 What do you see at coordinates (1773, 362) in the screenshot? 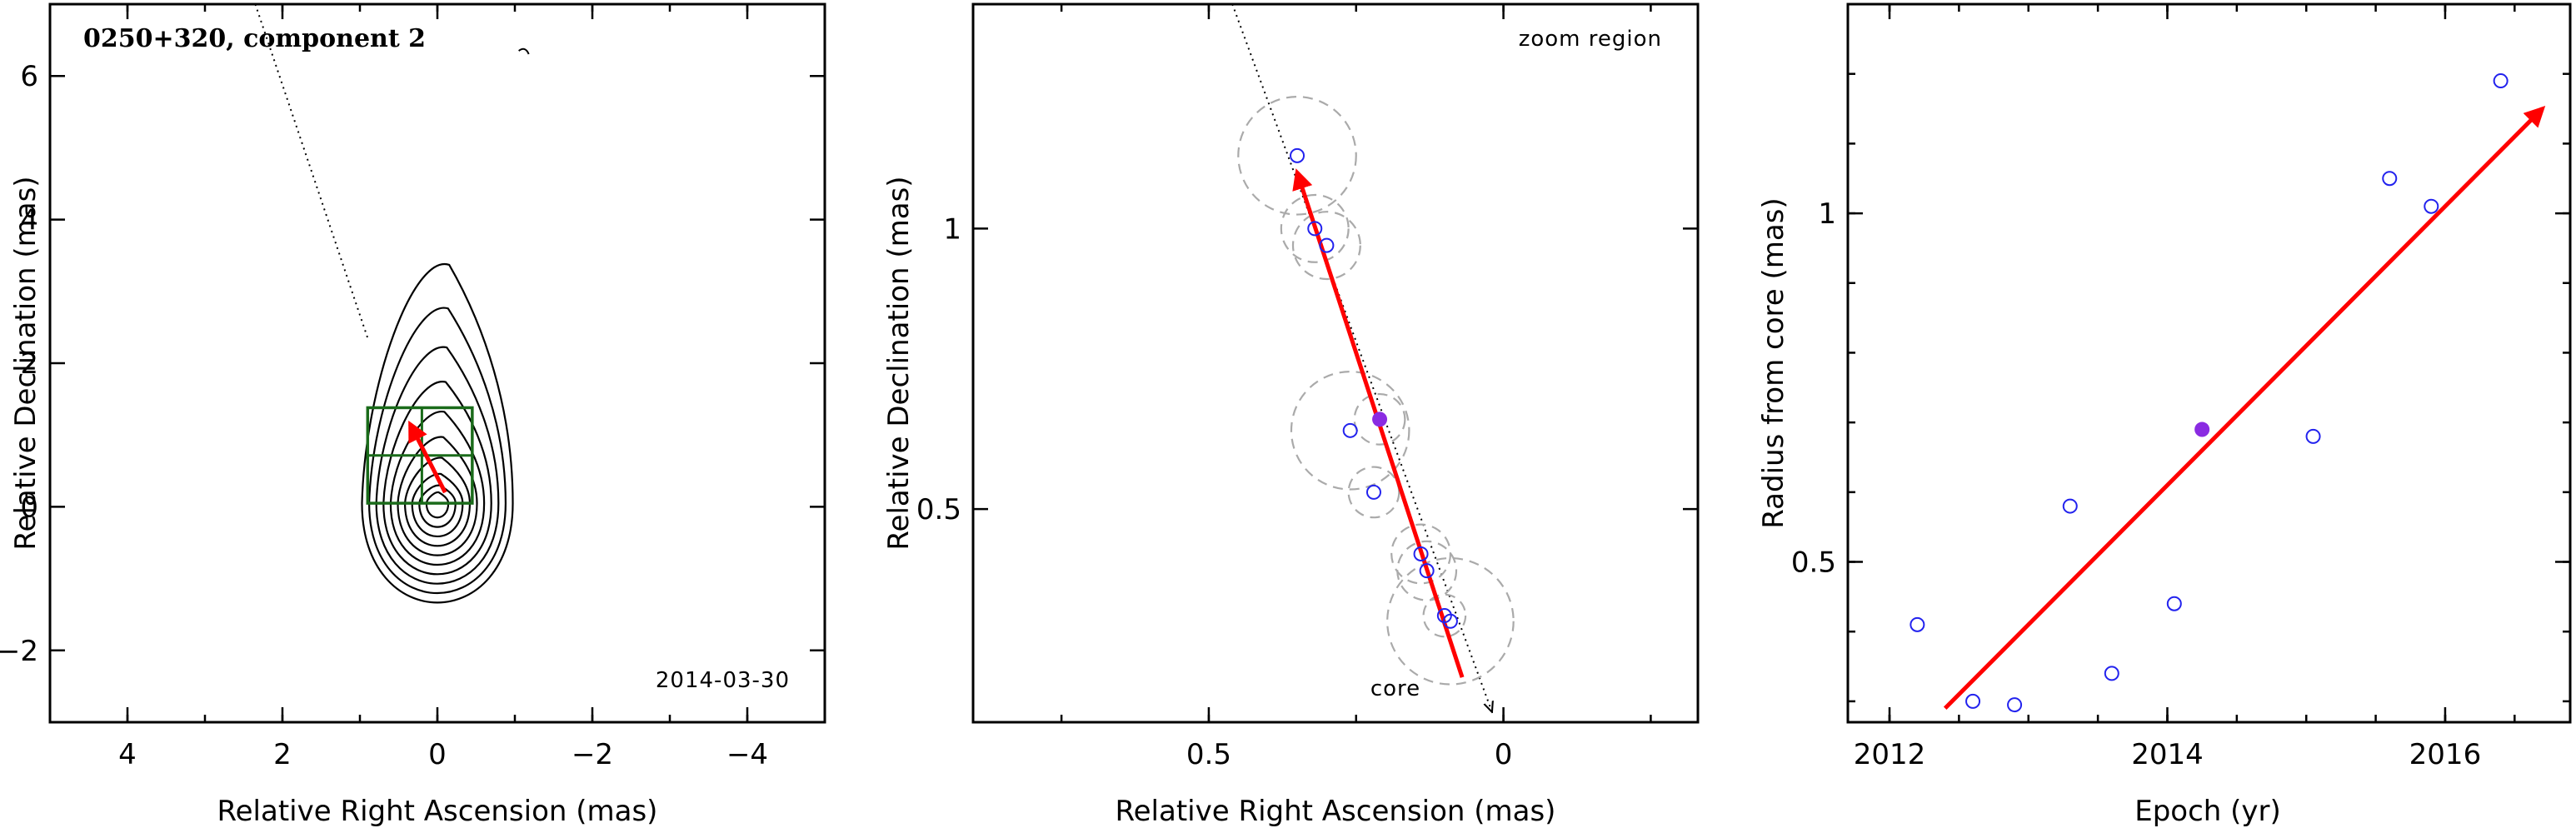
I see `y-axis-label-3: Radius from core (mas)` at bounding box center [1773, 362].